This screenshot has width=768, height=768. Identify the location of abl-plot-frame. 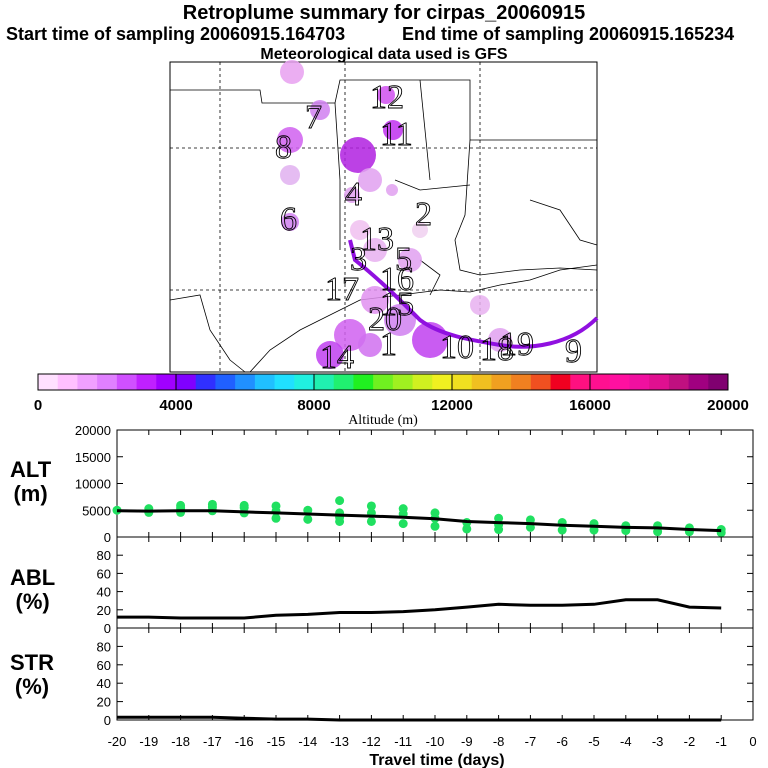
(435, 582).